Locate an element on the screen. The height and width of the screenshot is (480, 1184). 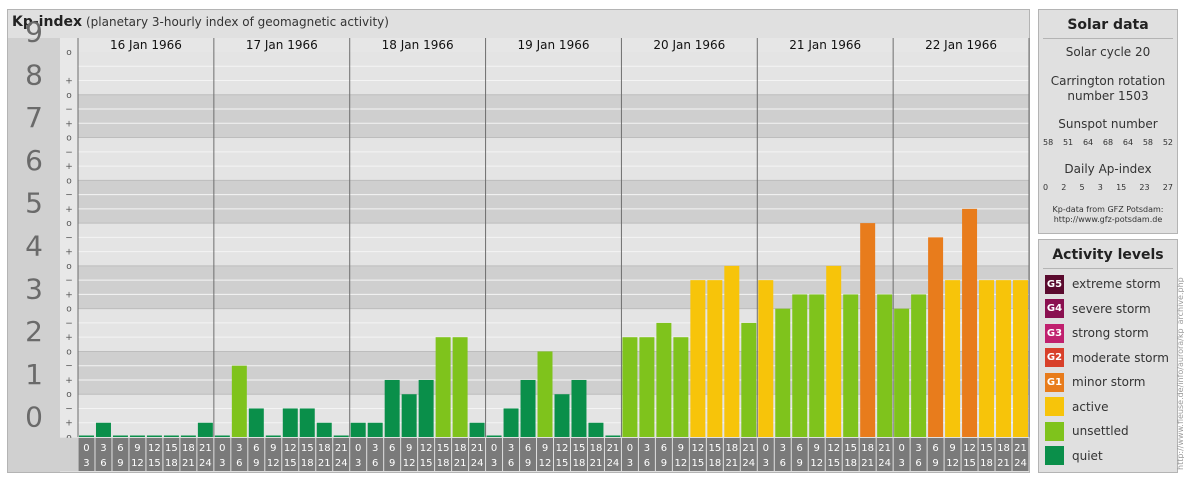
legend-item: G2 moderate storm is located at coordinates (1107, 358).